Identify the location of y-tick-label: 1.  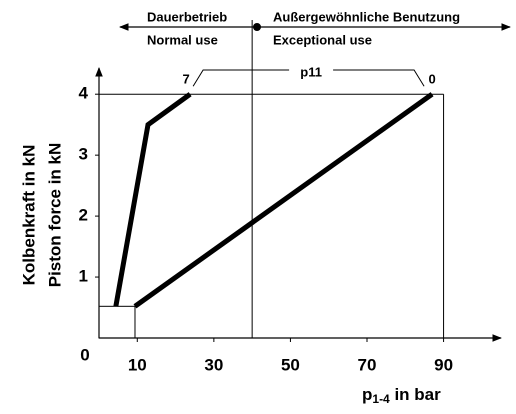
(83, 276).